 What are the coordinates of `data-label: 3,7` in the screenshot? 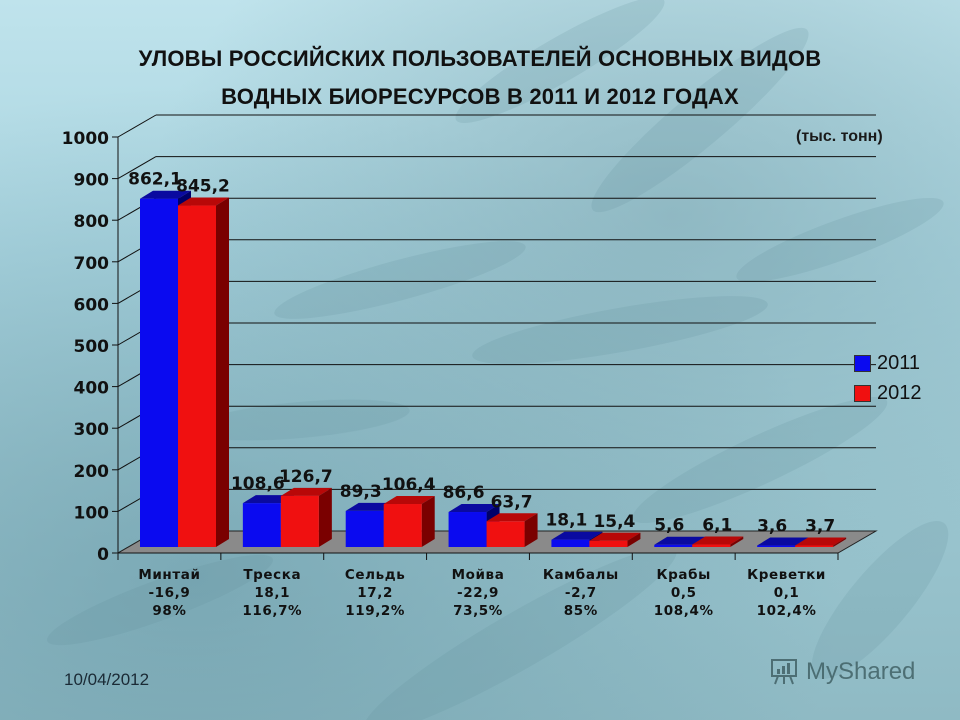 It's located at (820, 527).